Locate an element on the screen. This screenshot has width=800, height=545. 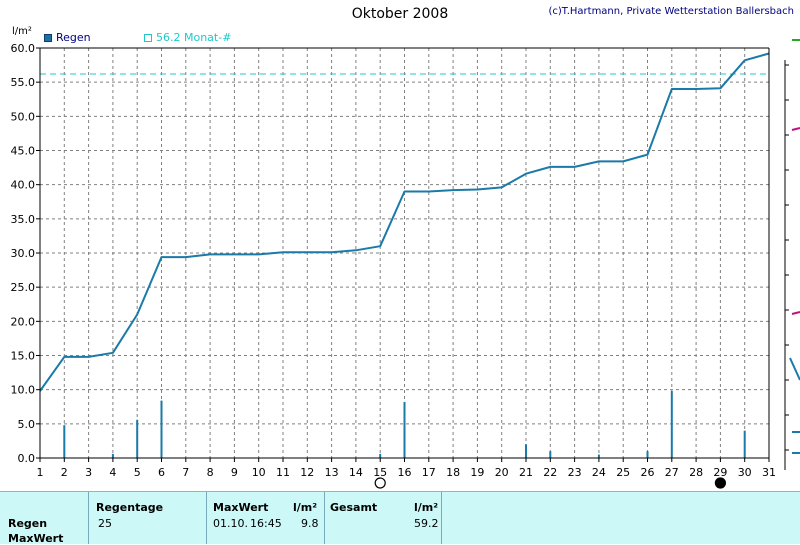
y-tick-label: 25.0 is located at coordinates (23, 287).